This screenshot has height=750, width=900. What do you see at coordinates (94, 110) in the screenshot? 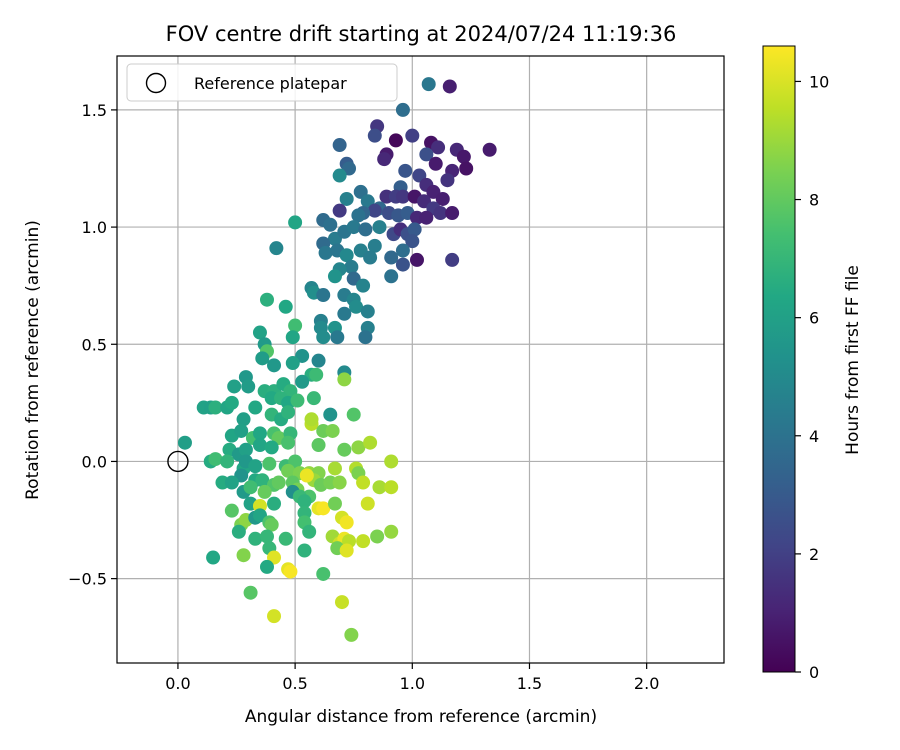
I see `y-tick-label: 1.5` at bounding box center [94, 110].